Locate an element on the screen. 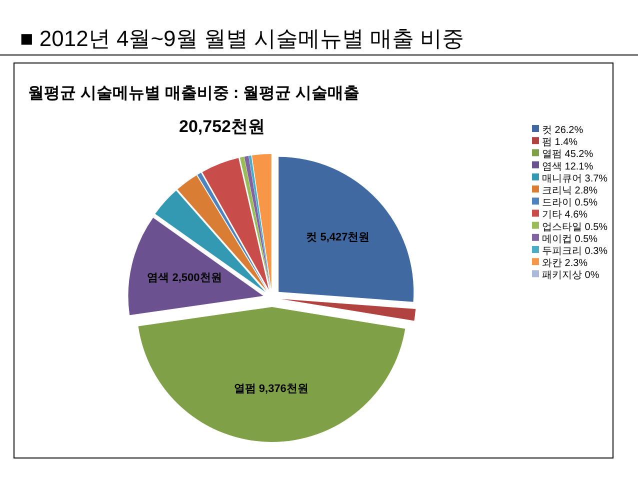 Image resolution: width=638 pixels, height=479 pixels. data-label: 염색 2,500천원 is located at coordinates (184, 278).